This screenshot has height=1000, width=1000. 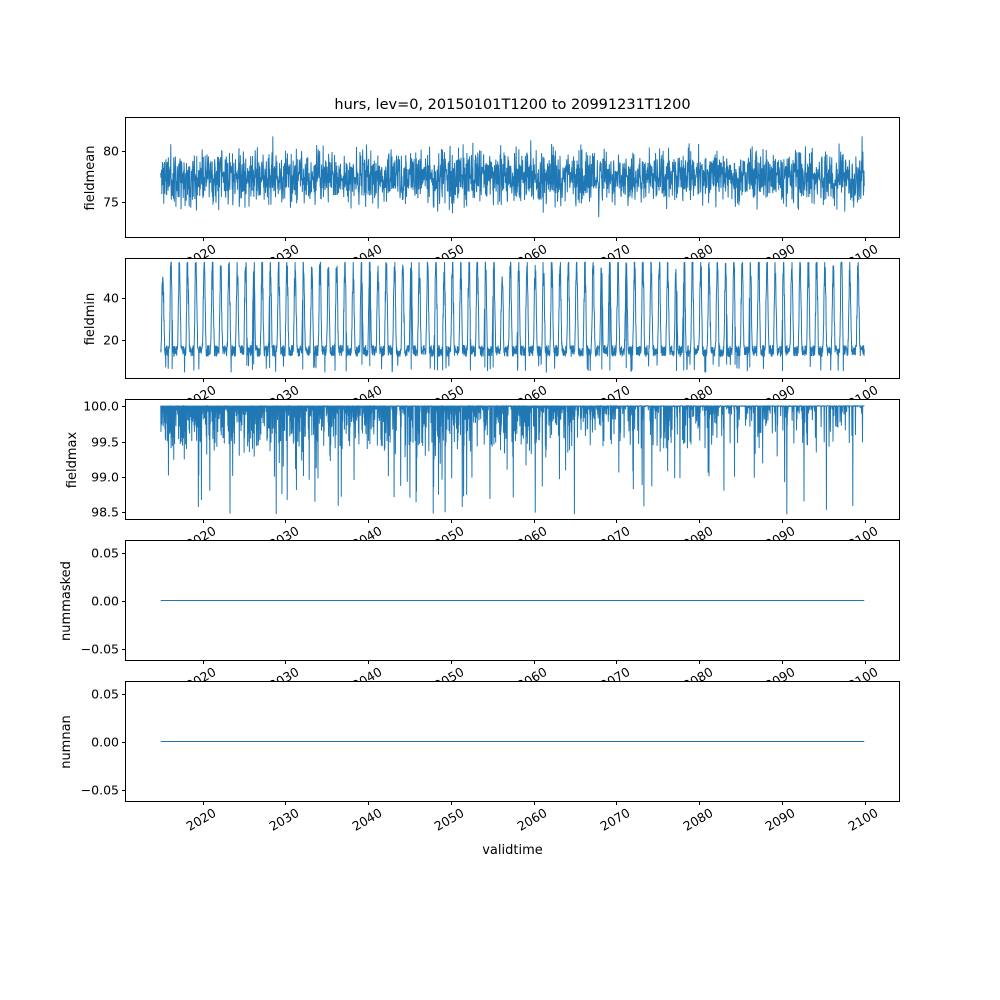 What do you see at coordinates (105, 477) in the screenshot?
I see `y-tick-label: 99.0` at bounding box center [105, 477].